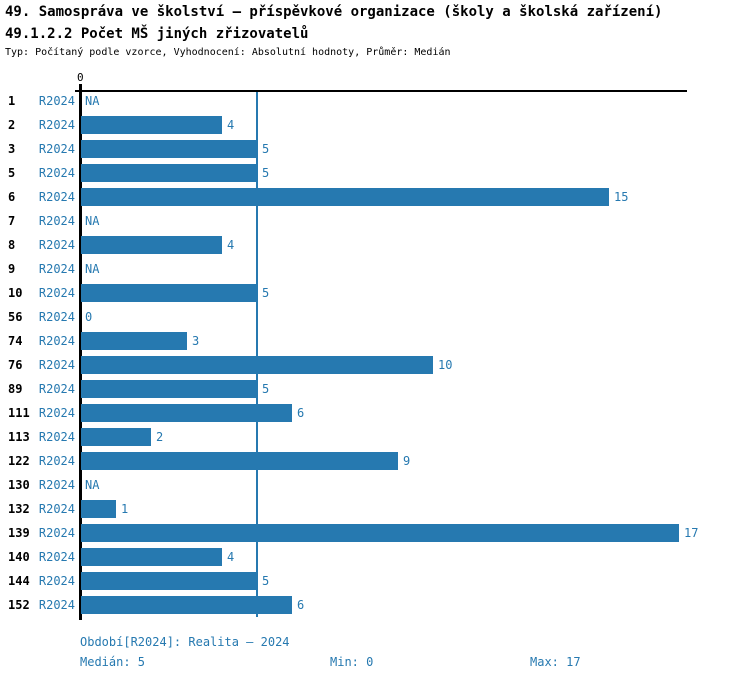 This screenshot has height=680, width=750. Describe the element at coordinates (352, 662) in the screenshot. I see `min-stat-label: Min: 0` at that location.